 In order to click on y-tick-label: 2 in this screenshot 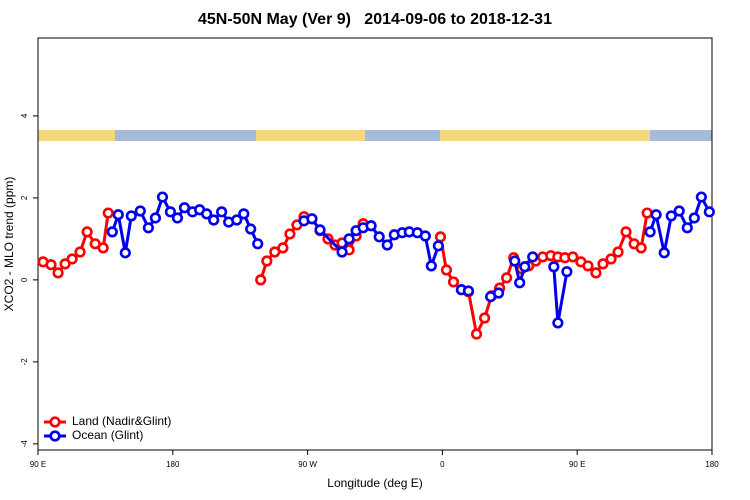, I will do `click(24, 197)`.